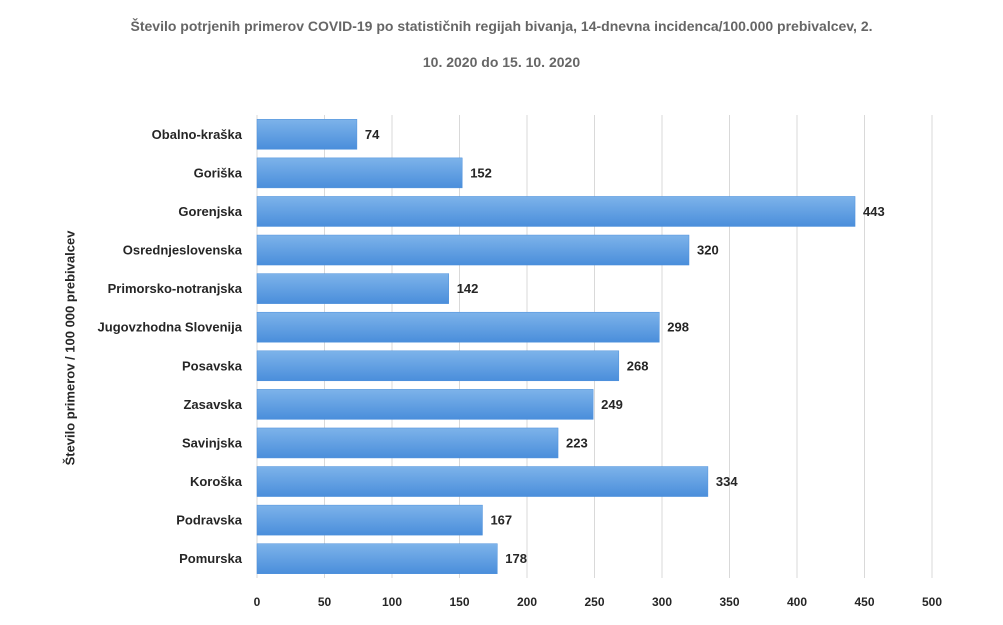 The image size is (1003, 625). I want to click on category-label: Primorsko-notranjska, so click(175, 288).